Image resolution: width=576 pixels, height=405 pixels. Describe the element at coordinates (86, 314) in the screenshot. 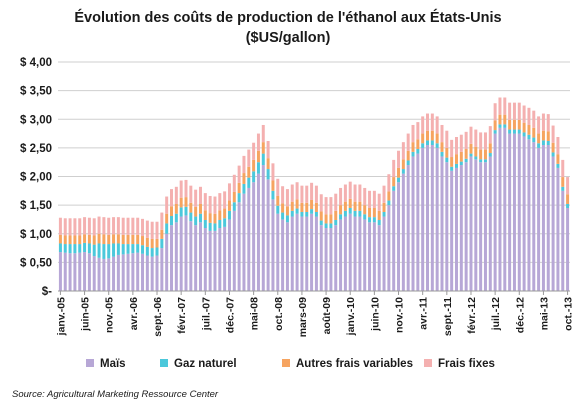

I see `x-tick-label: juin-05` at that location.